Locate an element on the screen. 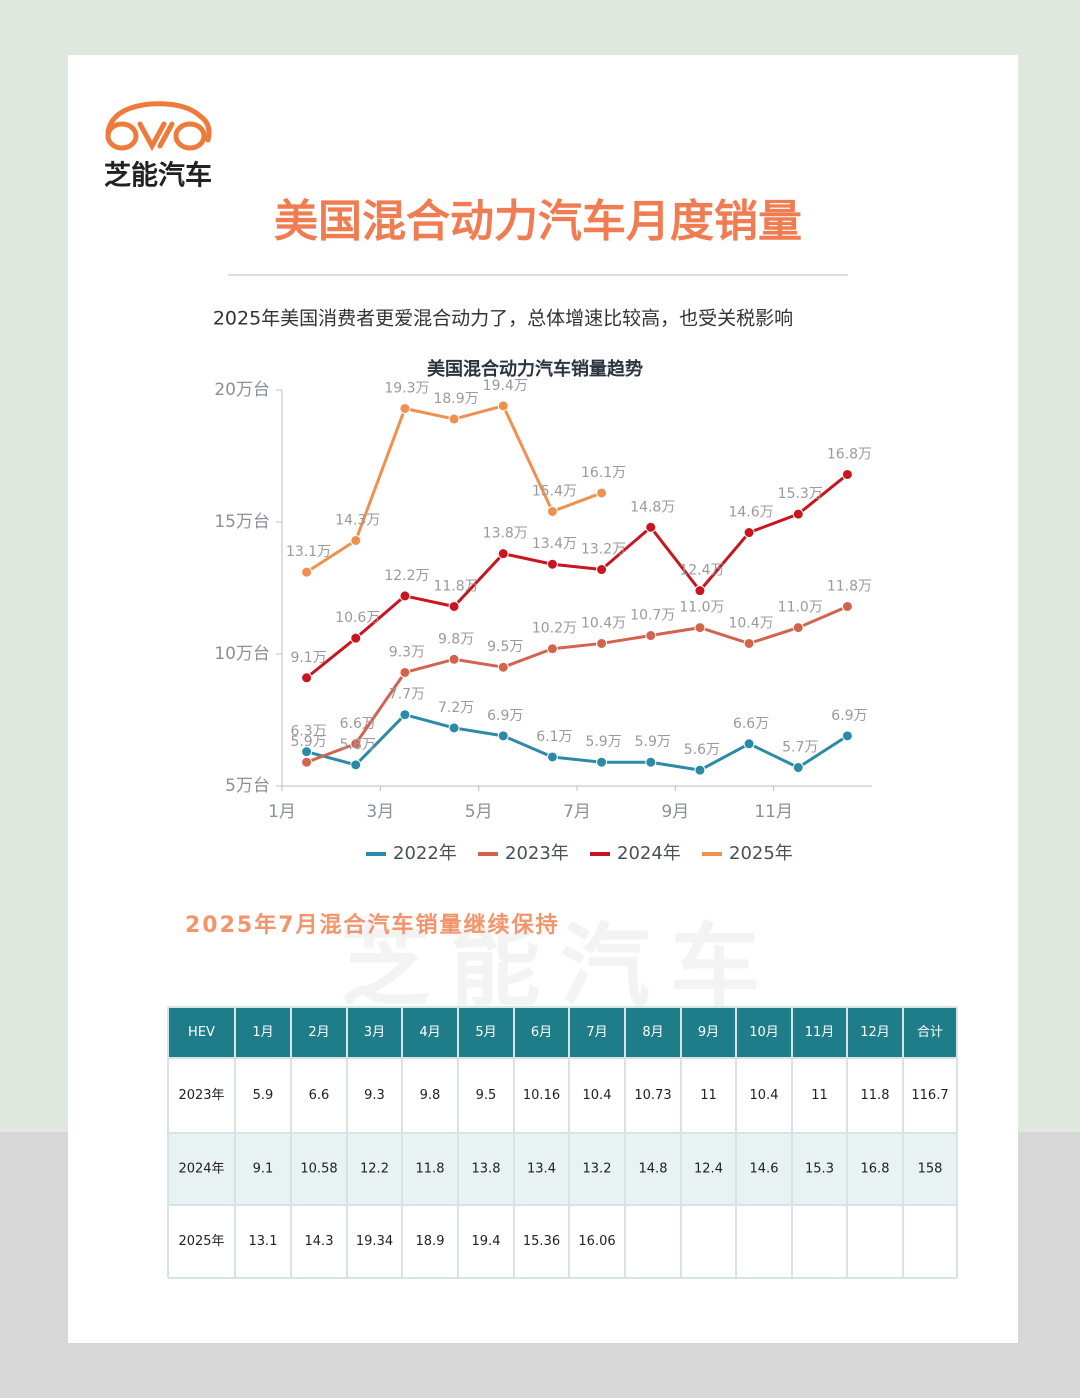  data-label: 15.4万 is located at coordinates (554, 491).